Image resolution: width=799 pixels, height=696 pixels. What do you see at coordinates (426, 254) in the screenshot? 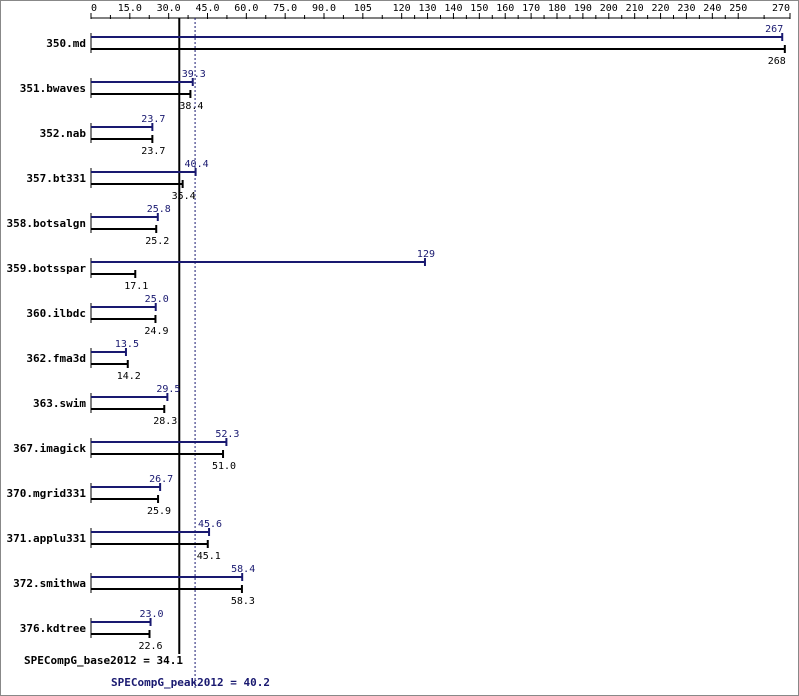
I see `peak-value-label: 129` at bounding box center [426, 254].